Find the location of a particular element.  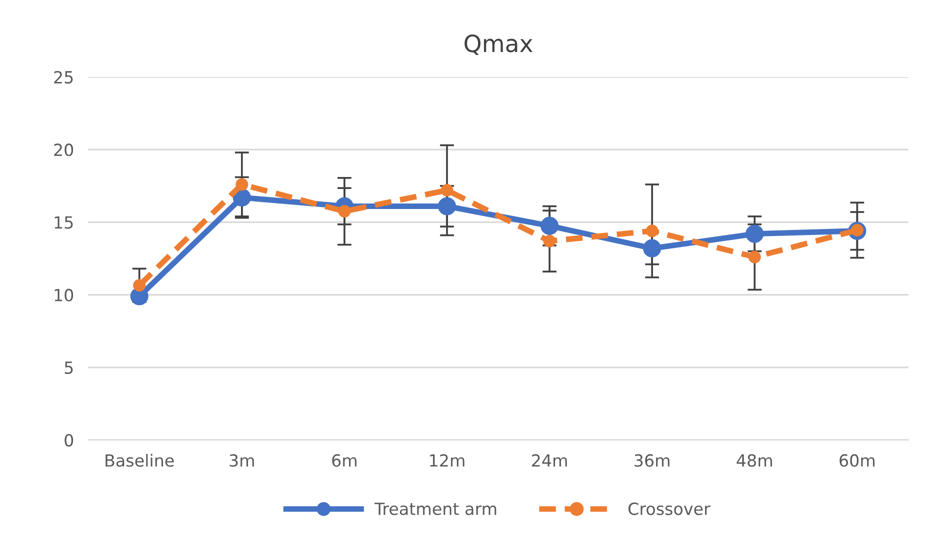

x-tick-label: 24m is located at coordinates (549, 460).